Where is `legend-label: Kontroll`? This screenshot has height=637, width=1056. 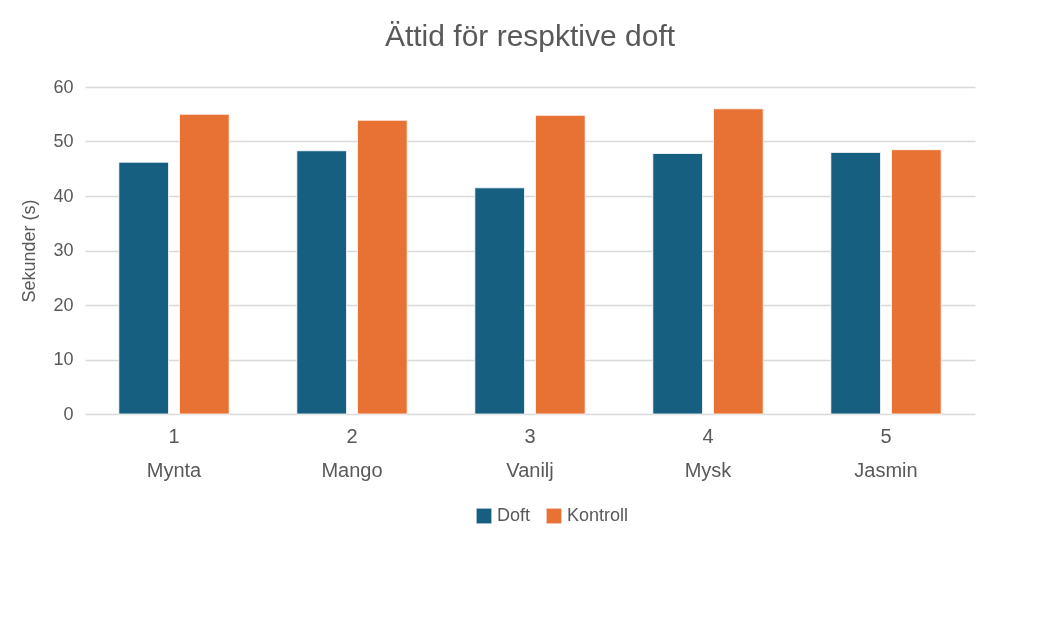
legend-label: Kontroll is located at coordinates (598, 515).